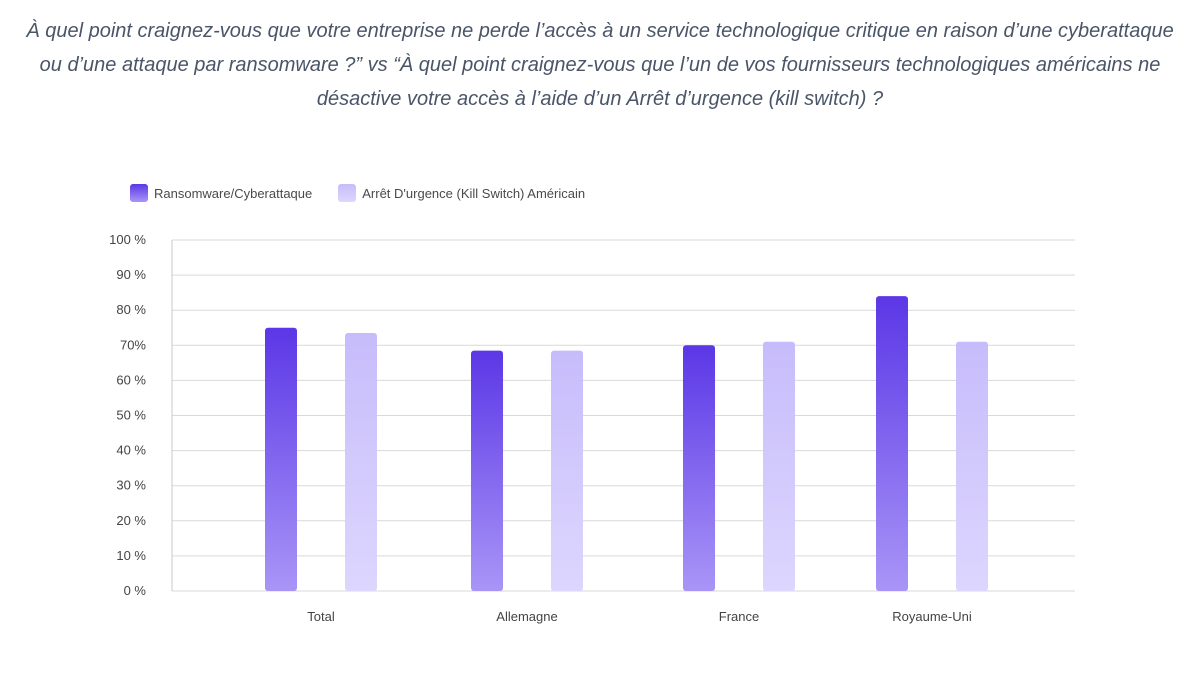 The width and height of the screenshot is (1200, 678). What do you see at coordinates (321, 616) in the screenshot?
I see `x-tick-label: Total` at bounding box center [321, 616].